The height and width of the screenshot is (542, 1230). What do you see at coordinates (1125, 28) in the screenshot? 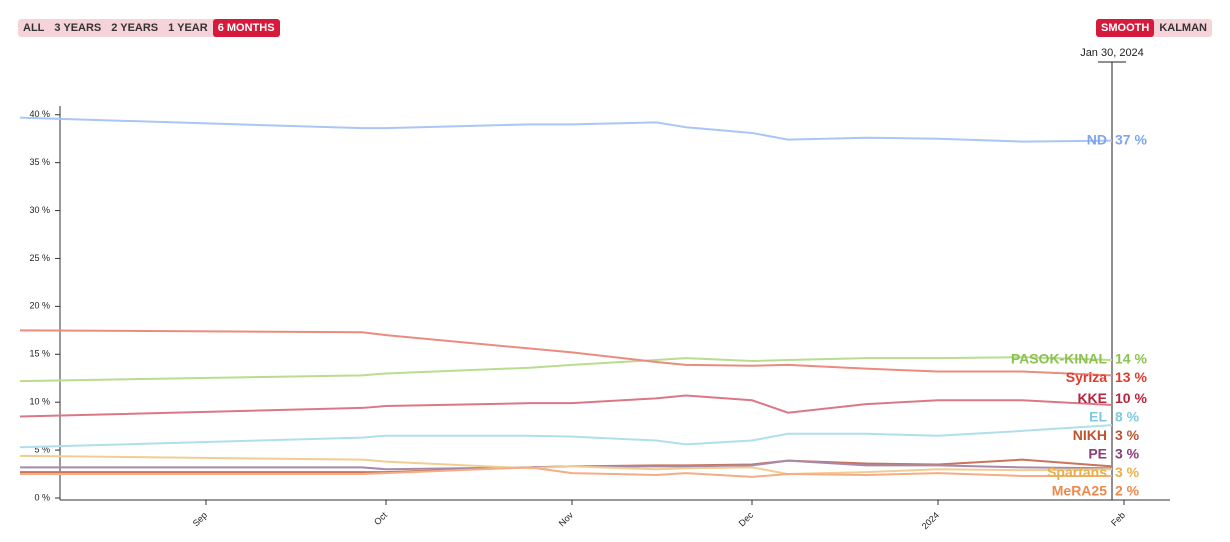
I see `toggle-button: SMOOTH` at bounding box center [1125, 28].